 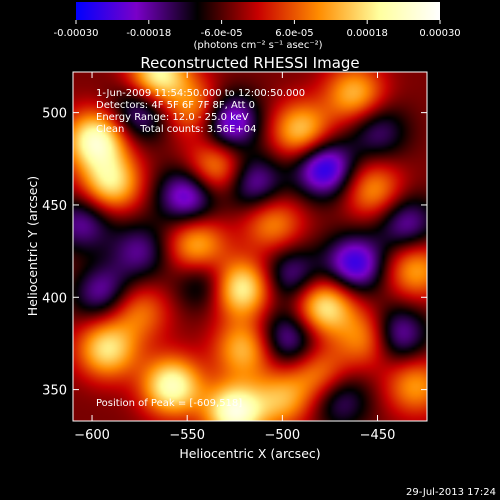 What do you see at coordinates (451, 492) in the screenshot?
I see `footer-timestamp: 29-Jul-2013 17:24` at bounding box center [451, 492].